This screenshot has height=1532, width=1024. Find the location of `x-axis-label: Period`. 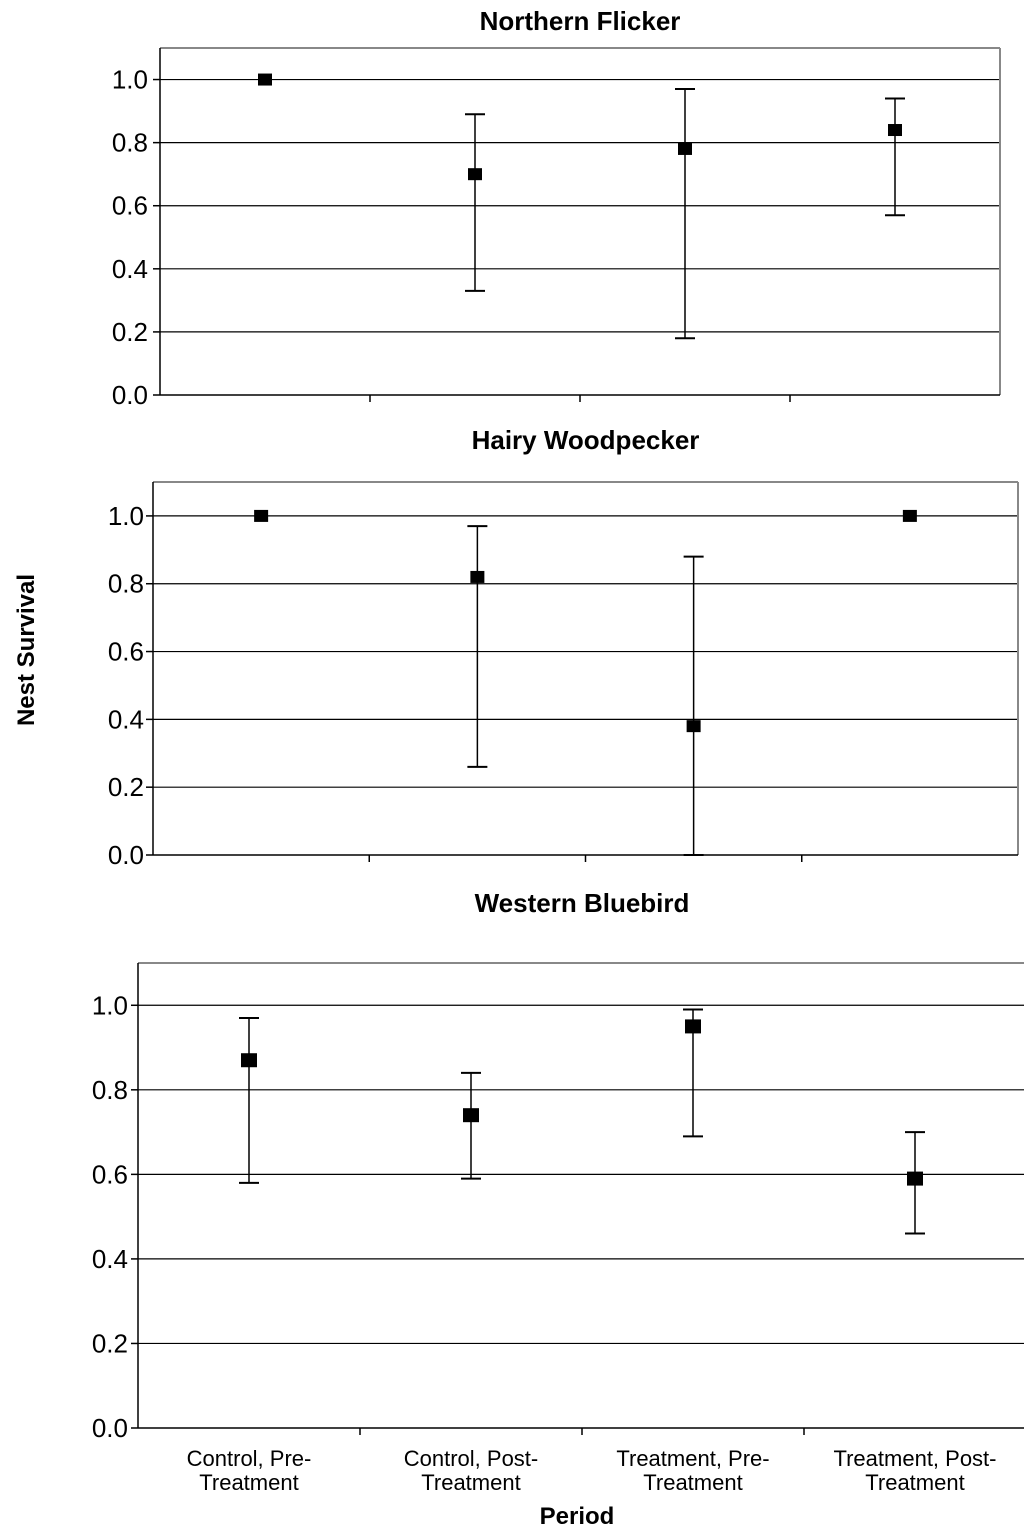

x-axis-label: Period is located at coordinates (577, 1516).